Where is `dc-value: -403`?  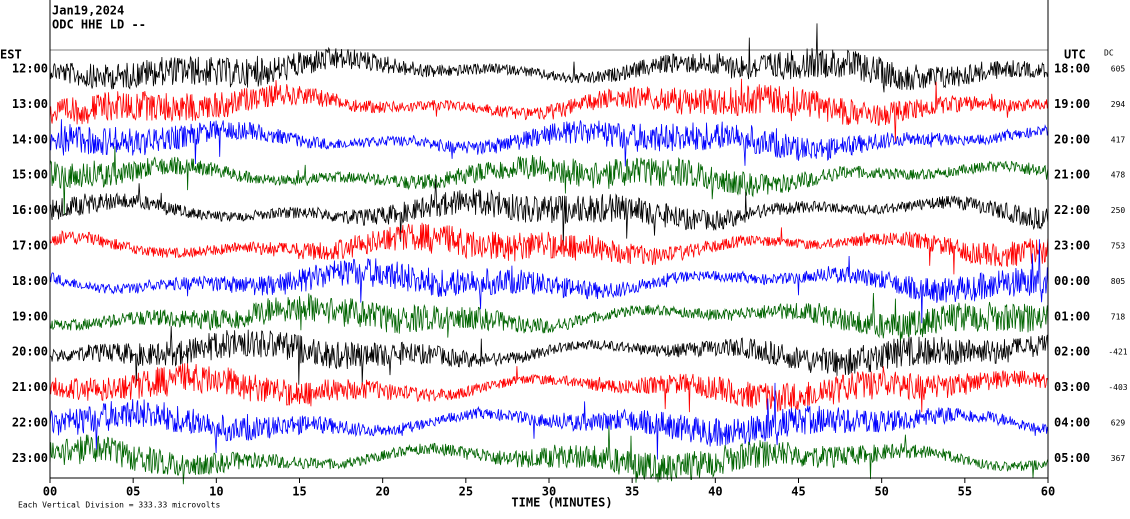
dc-value: -403 is located at coordinates (1117, 387).